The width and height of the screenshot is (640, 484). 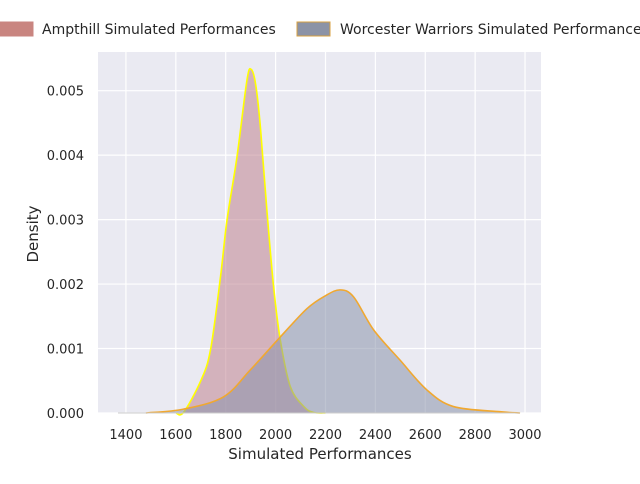 What do you see at coordinates (65, 253) in the screenshot?
I see `y-tick-labels: 0.000 0.001 0.002 0.003 0.004 0.005` at bounding box center [65, 253].